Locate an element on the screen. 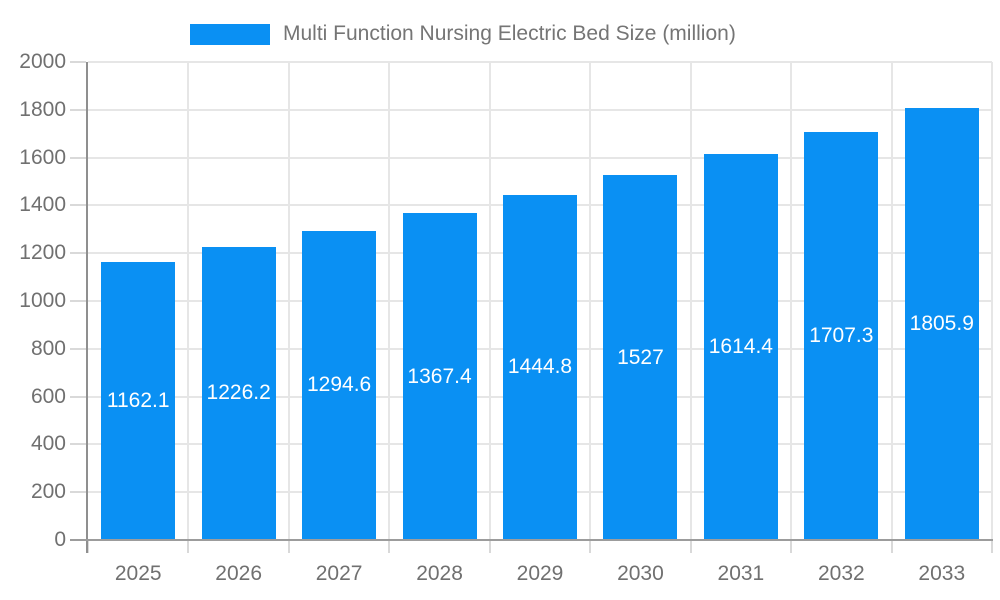 This screenshot has width=1000, height=600. bar-value-label: 1805.9 is located at coordinates (941, 324).